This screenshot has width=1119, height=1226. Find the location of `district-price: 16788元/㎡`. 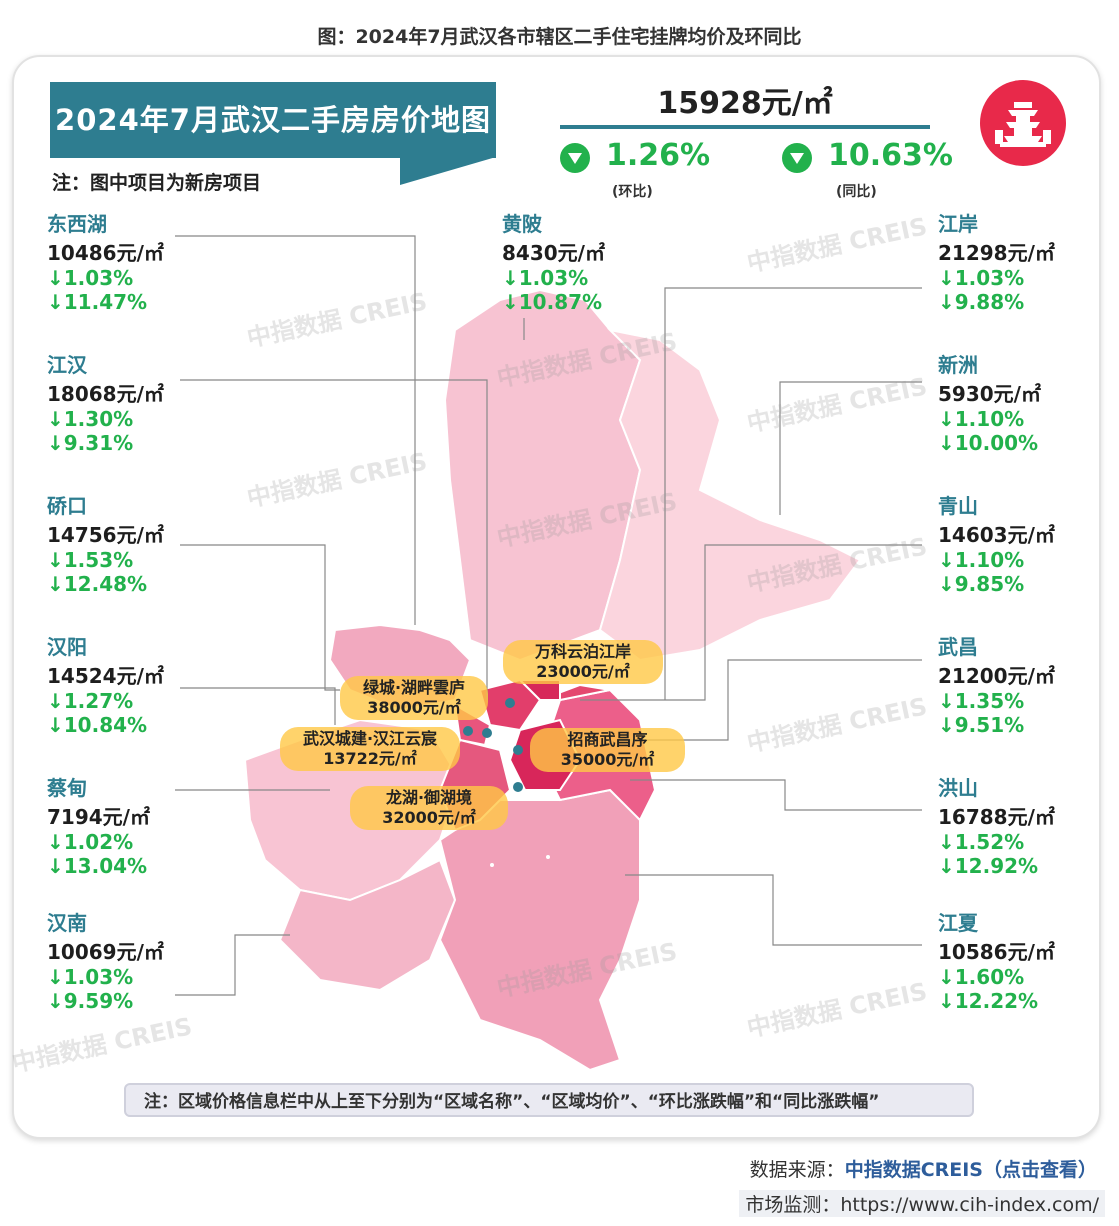

district-price: 16788元/㎡ is located at coordinates (996, 817).